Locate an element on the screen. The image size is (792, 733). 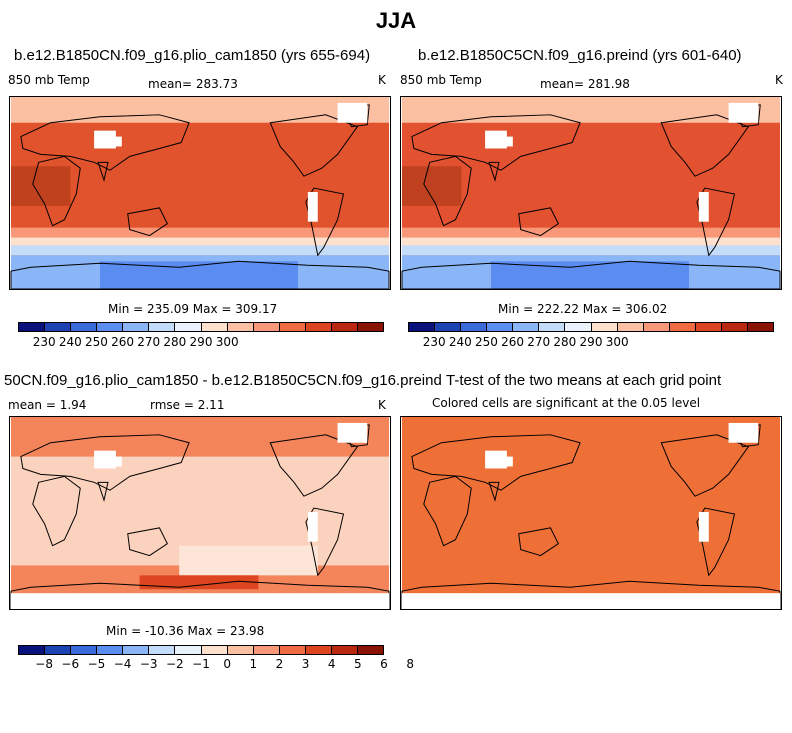
panel-1-colorbar-ticks: 230 240 250 260 270 280 290 300 is located at coordinates (201, 343).